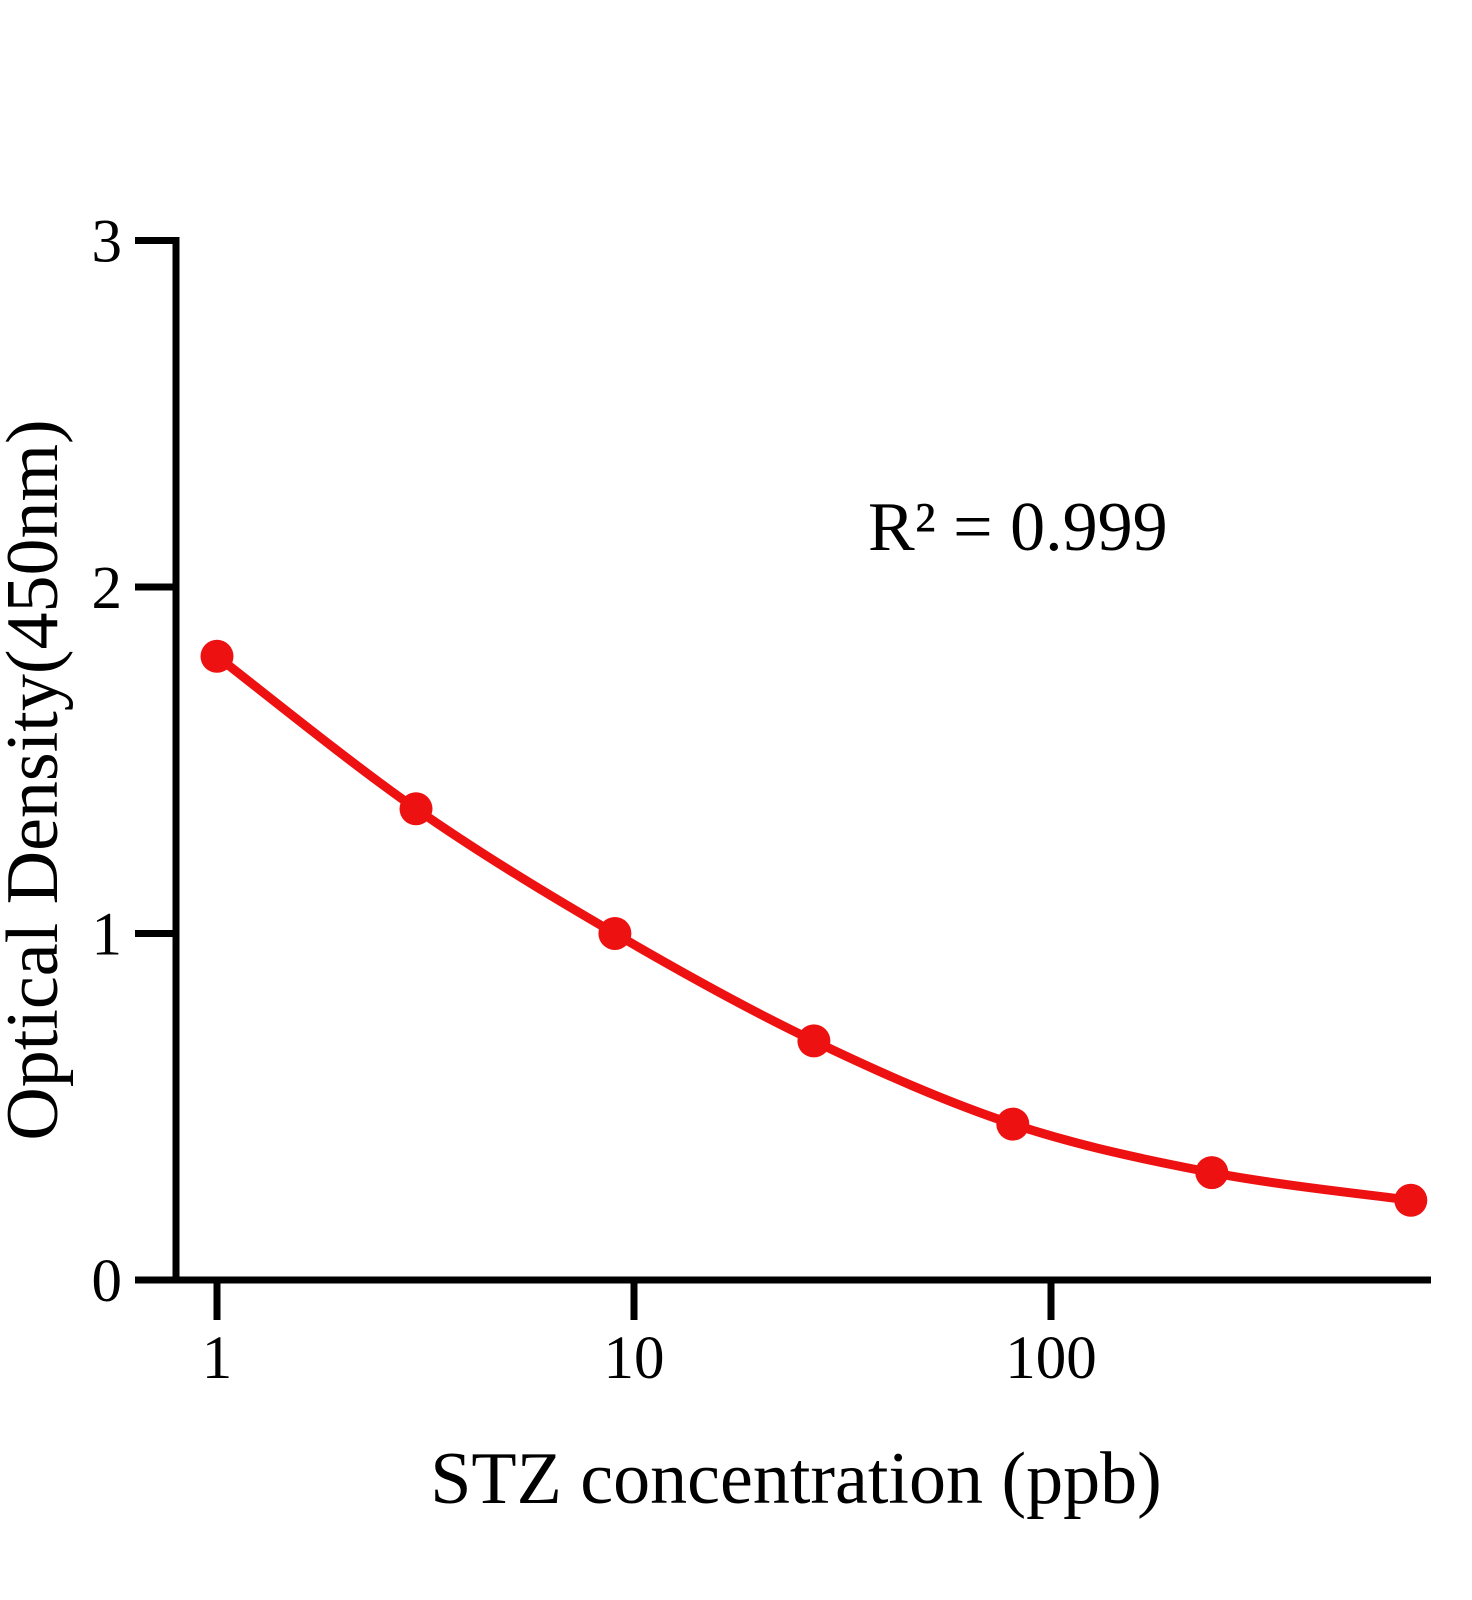 The image size is (1472, 1600). I want to click on x-tick-label: 10, so click(634, 1358).